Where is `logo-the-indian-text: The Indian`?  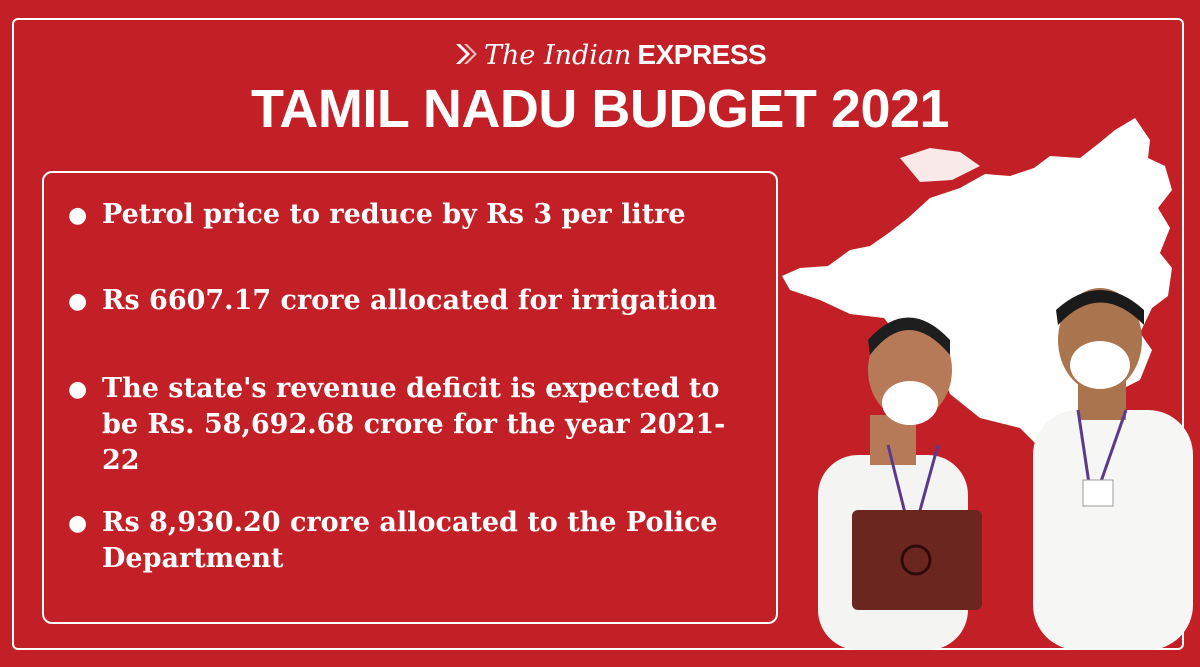 logo-the-indian-text: The Indian is located at coordinates (558, 55).